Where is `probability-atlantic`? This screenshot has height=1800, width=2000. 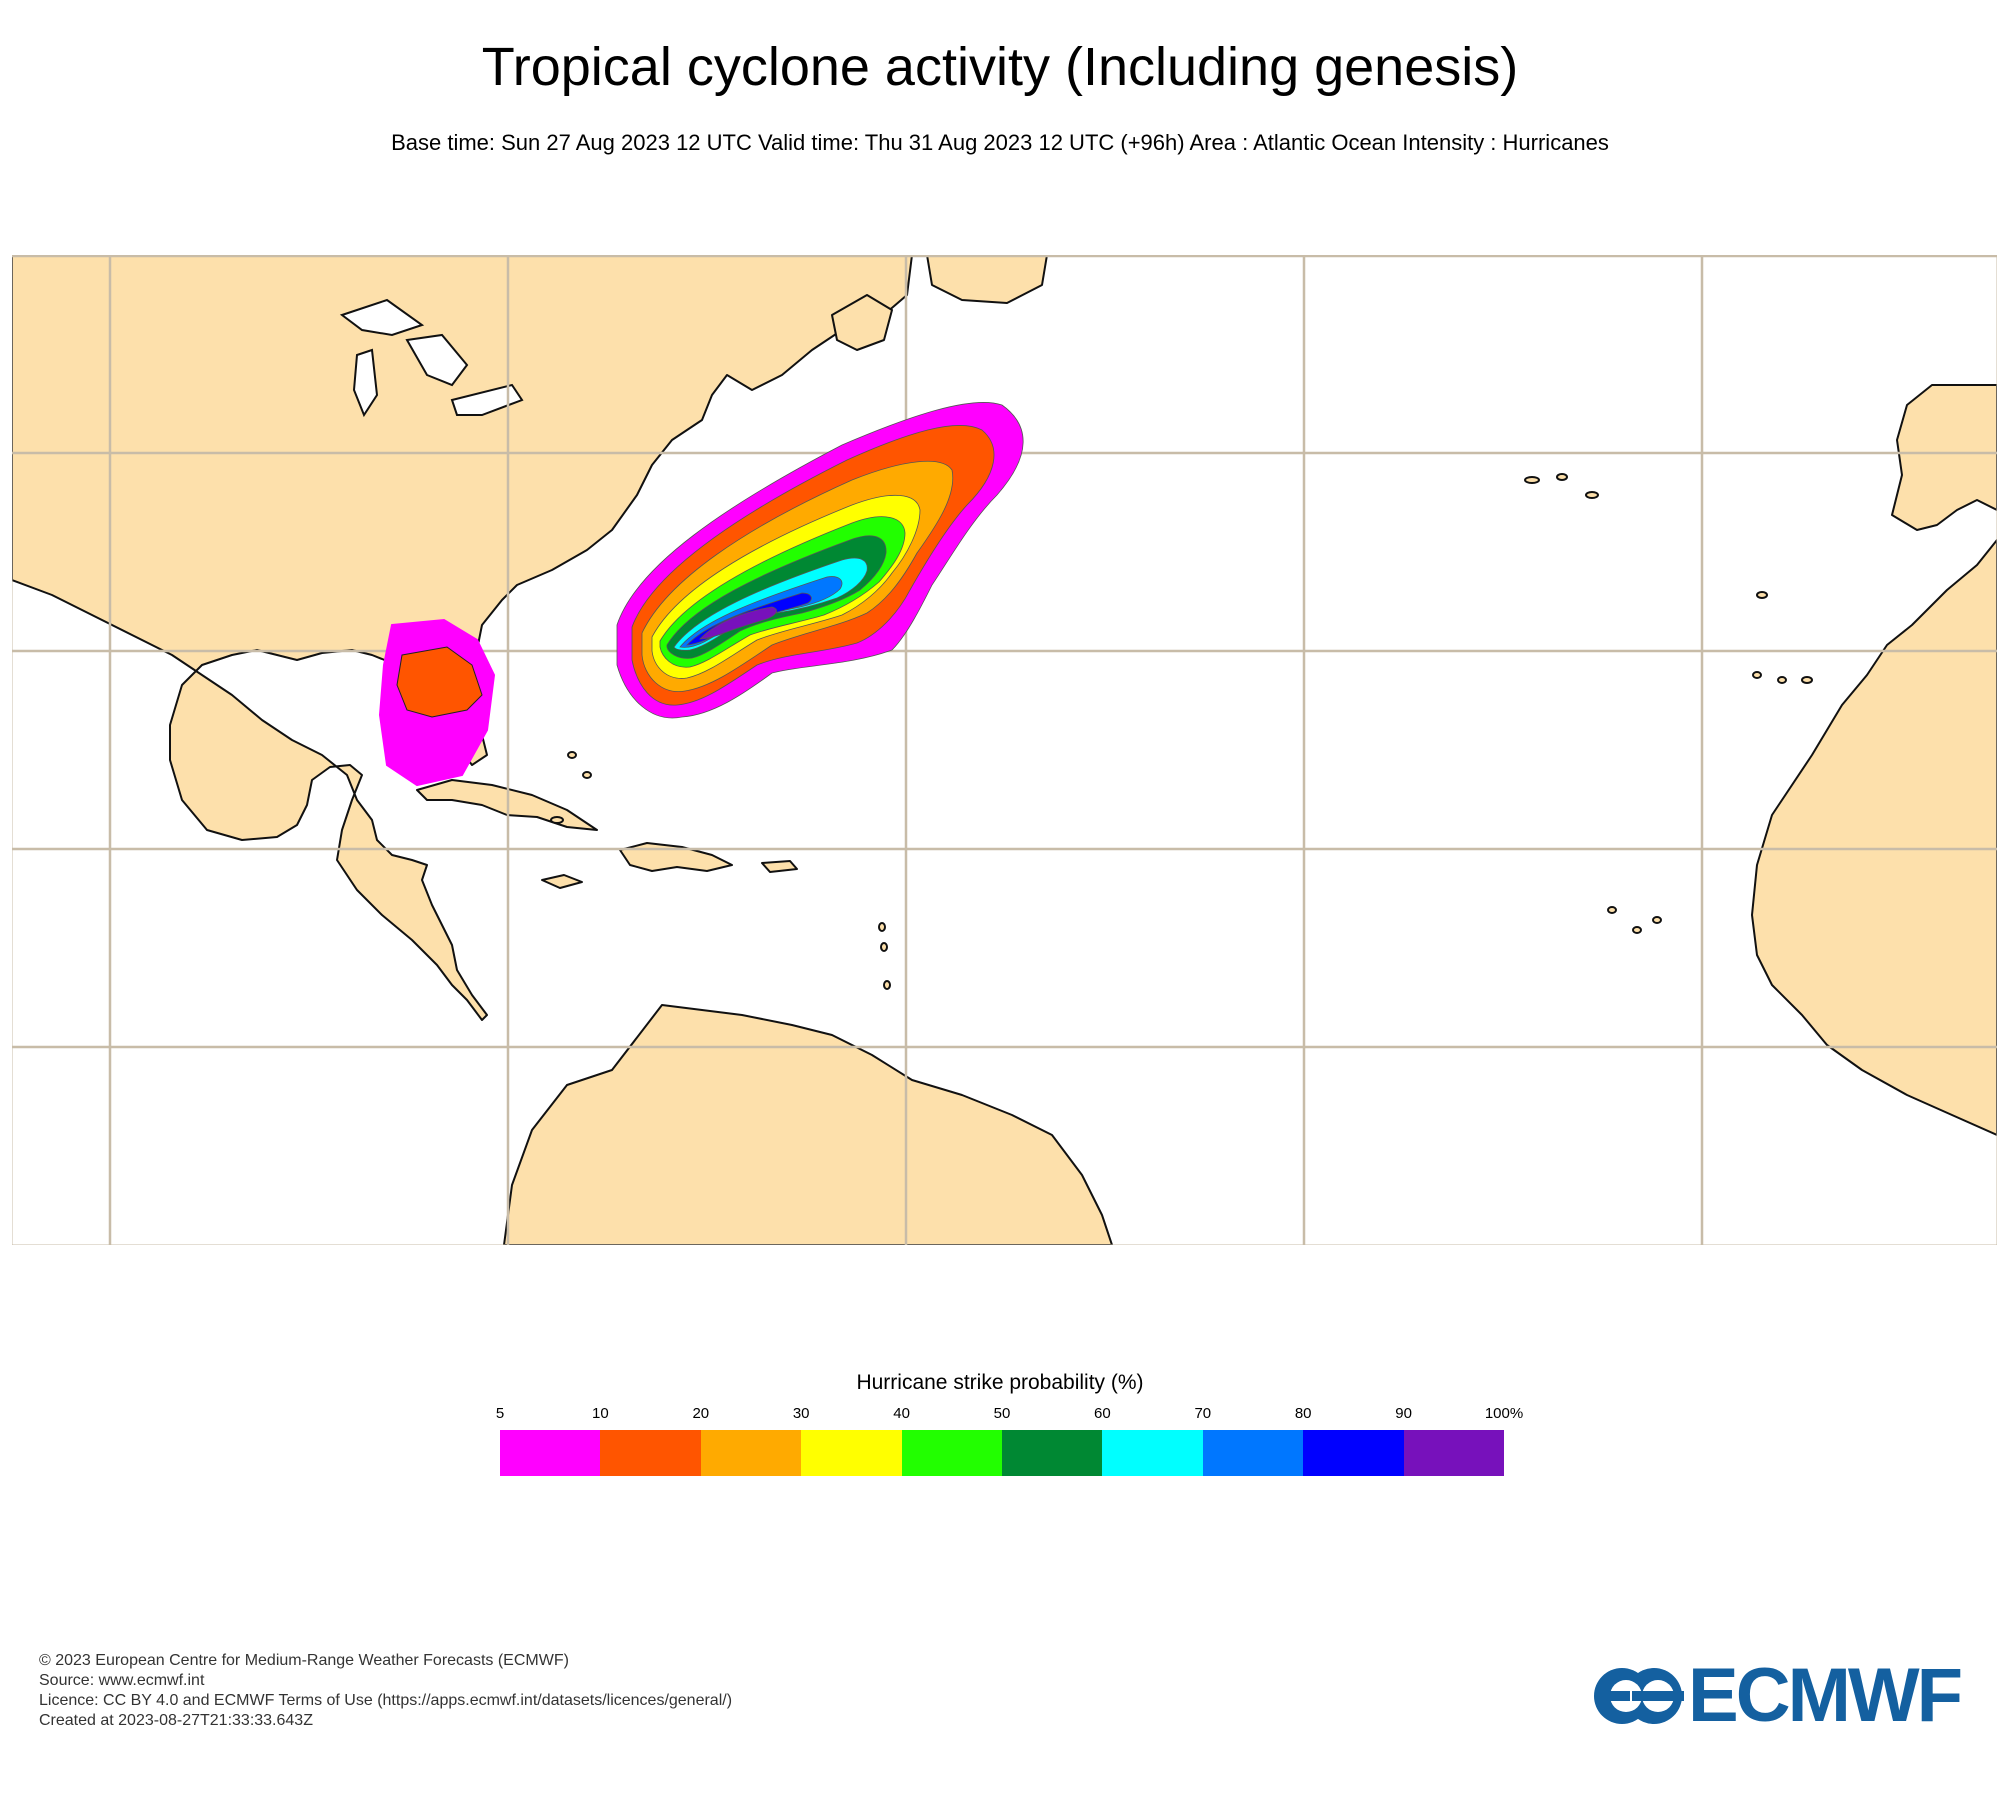
probability-atlantic is located at coordinates (820, 560).